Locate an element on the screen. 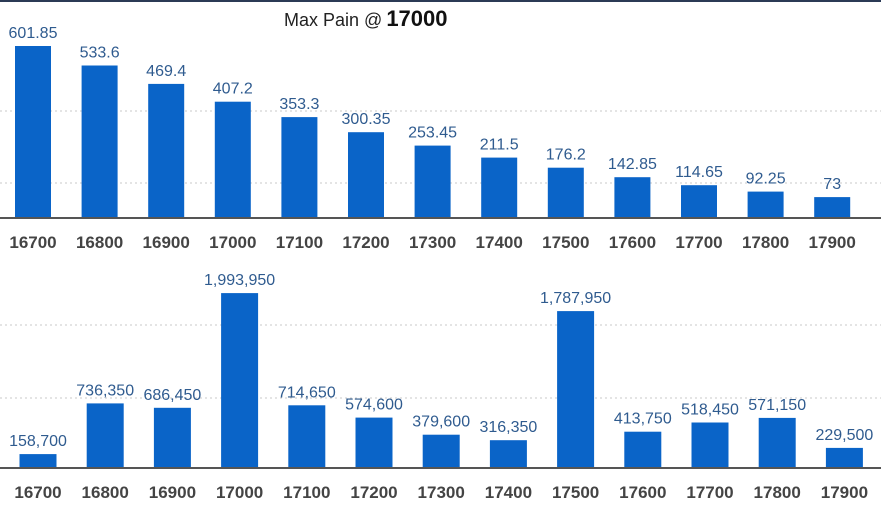 Image resolution: width=881 pixels, height=508 pixels. value-label: 114.65 is located at coordinates (699, 172).